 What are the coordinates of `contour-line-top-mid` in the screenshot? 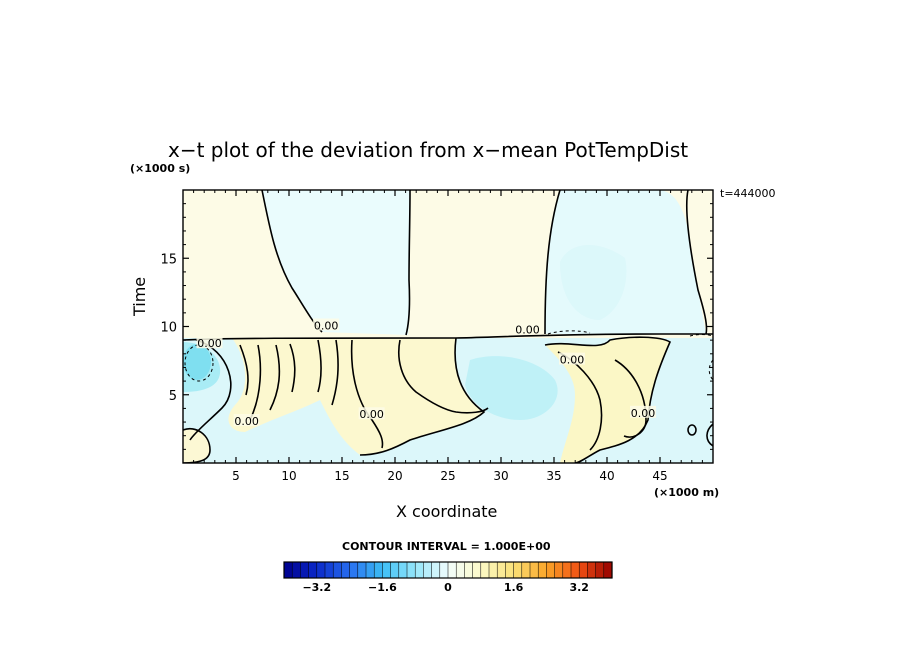 It's located at (408, 263).